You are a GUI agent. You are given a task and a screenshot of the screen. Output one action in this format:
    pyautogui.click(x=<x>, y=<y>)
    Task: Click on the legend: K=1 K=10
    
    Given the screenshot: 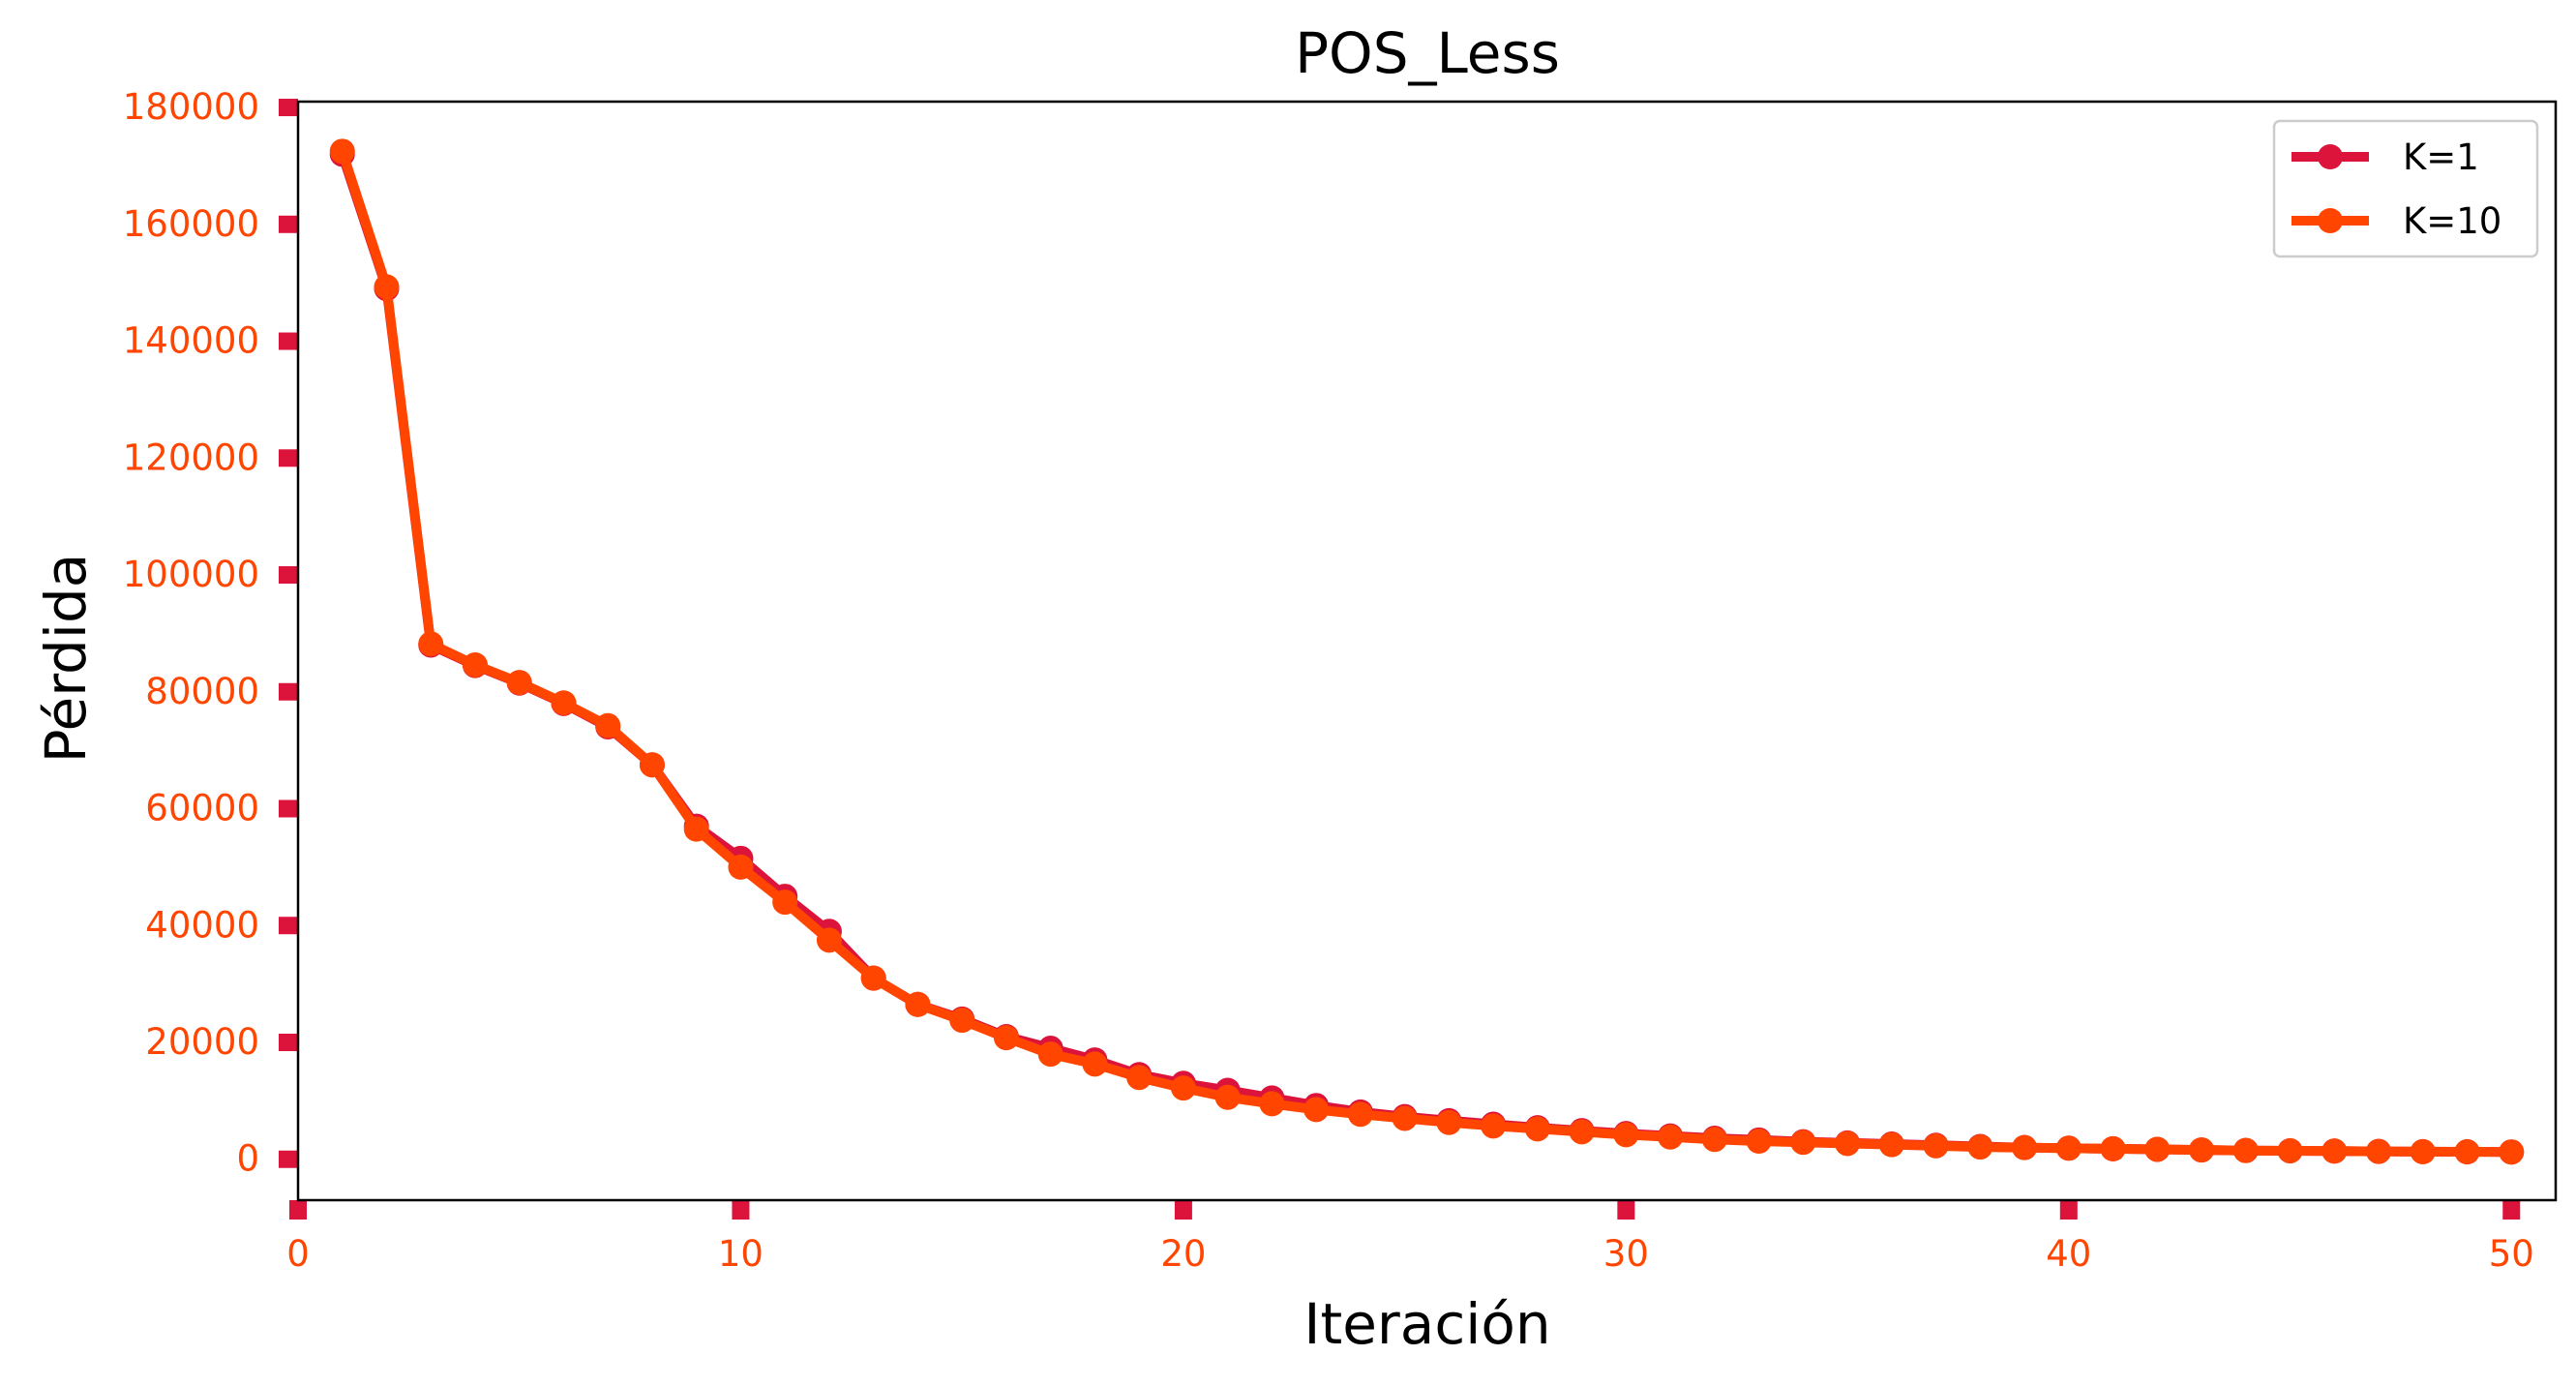 What is the action you would take?
    pyautogui.click(x=2405, y=188)
    